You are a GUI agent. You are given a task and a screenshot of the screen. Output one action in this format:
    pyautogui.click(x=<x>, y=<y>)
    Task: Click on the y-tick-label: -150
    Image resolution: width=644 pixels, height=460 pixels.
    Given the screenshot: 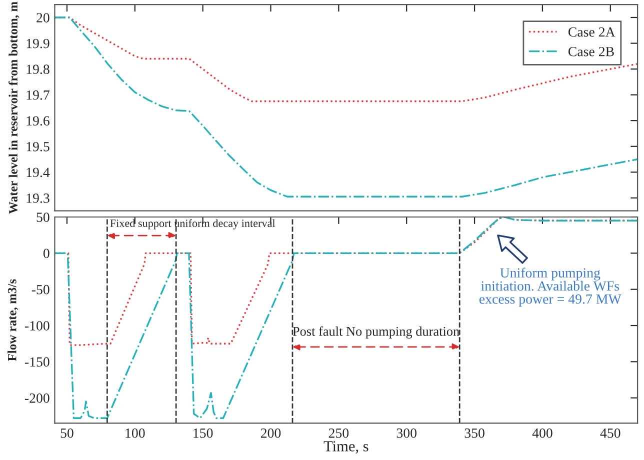 What is the action you would take?
    pyautogui.click(x=37, y=362)
    